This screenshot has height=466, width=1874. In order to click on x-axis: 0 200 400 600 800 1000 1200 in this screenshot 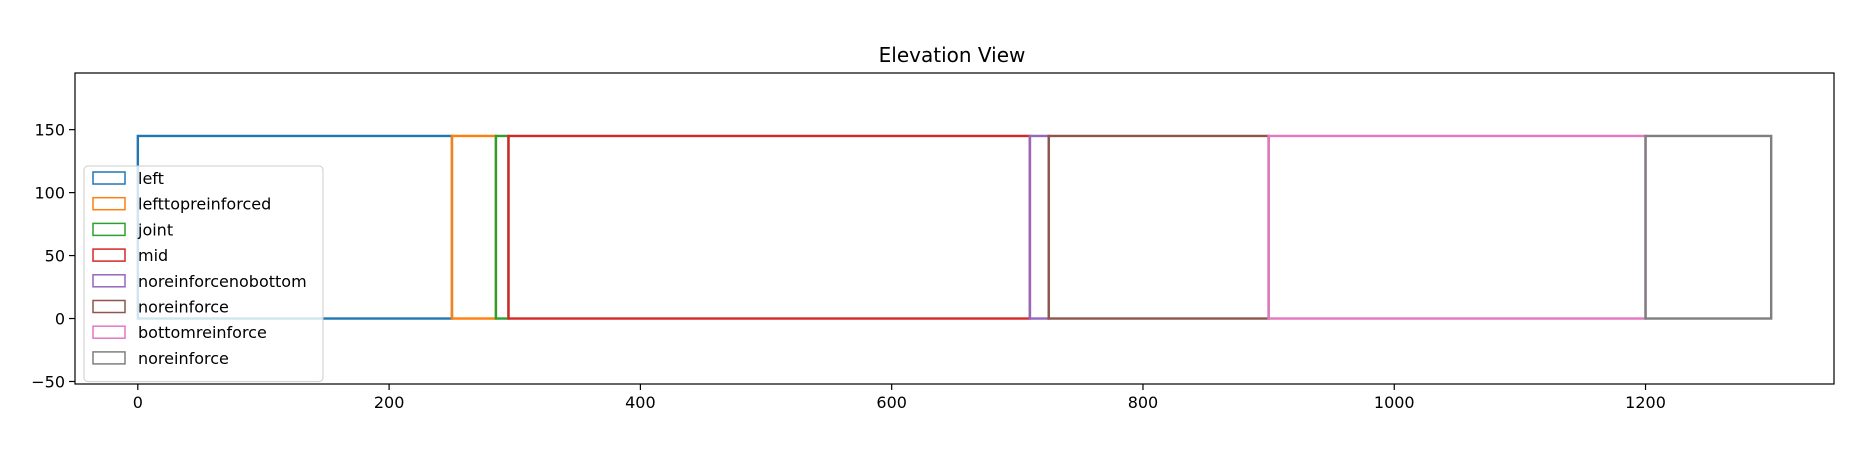, I will do `click(899, 398)`.